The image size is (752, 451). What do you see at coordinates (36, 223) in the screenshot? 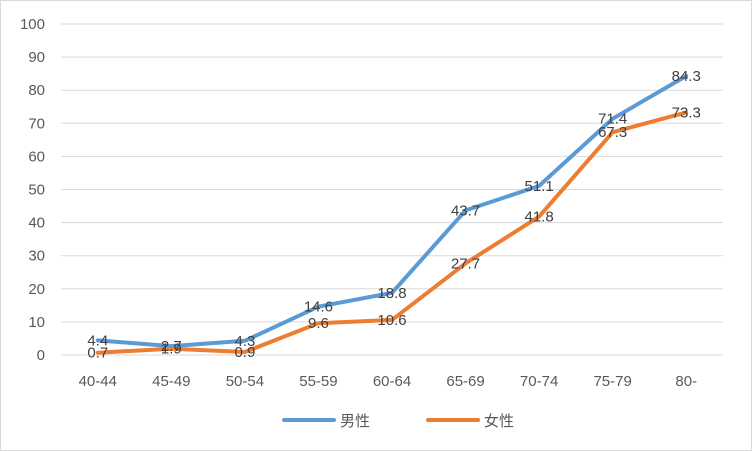
I see `y-tick-label: 40` at bounding box center [36, 223].